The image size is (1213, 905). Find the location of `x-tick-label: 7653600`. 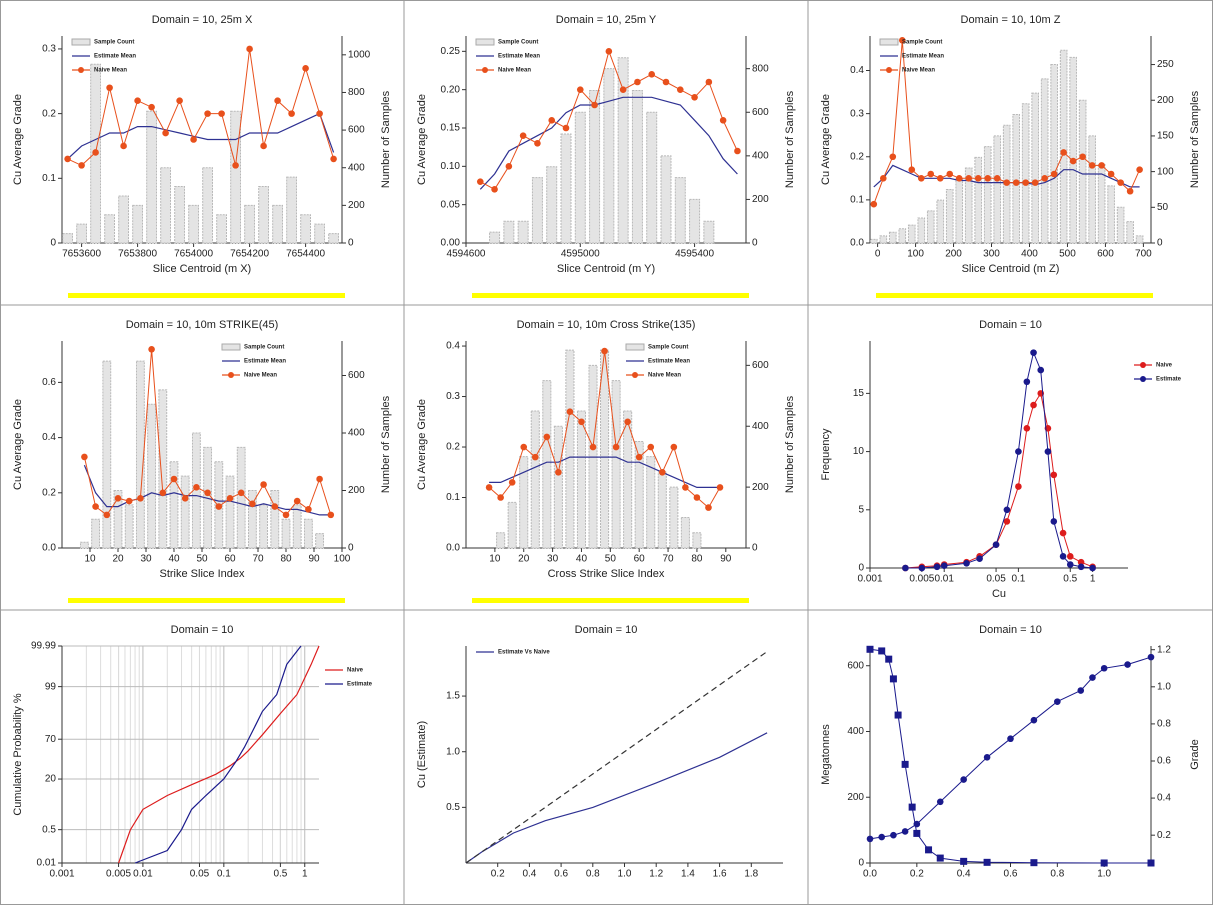

x-tick-label: 7653600 is located at coordinates (81, 254).